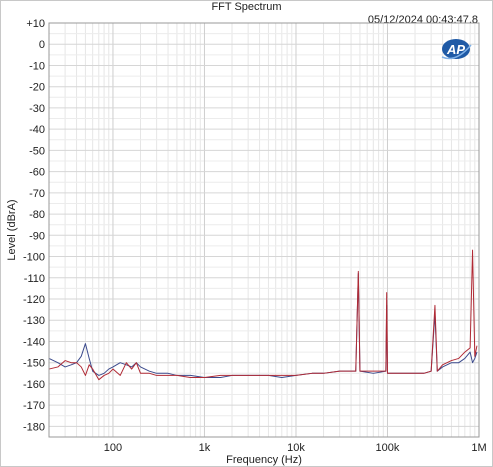 Image resolution: width=493 pixels, height=467 pixels. I want to click on y-tick-label: -10, so click(37, 66).